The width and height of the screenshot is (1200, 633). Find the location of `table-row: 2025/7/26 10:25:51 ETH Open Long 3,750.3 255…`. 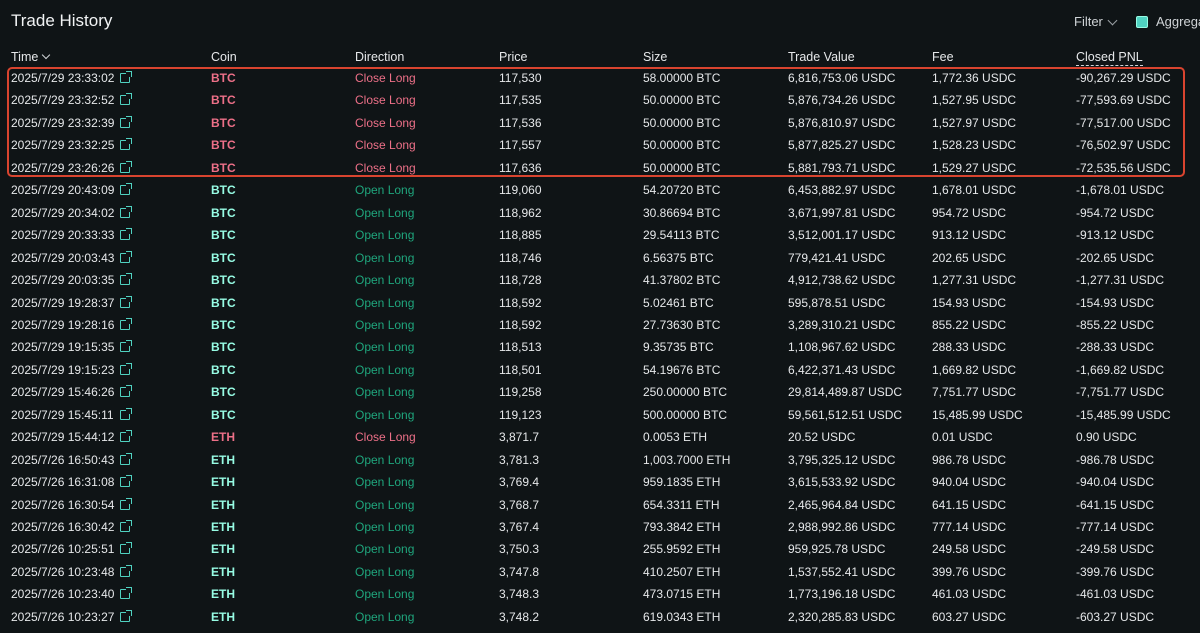

table-row: 2025/7/26 10:25:51 ETH Open Long 3,750.3 255… is located at coordinates (600, 549).